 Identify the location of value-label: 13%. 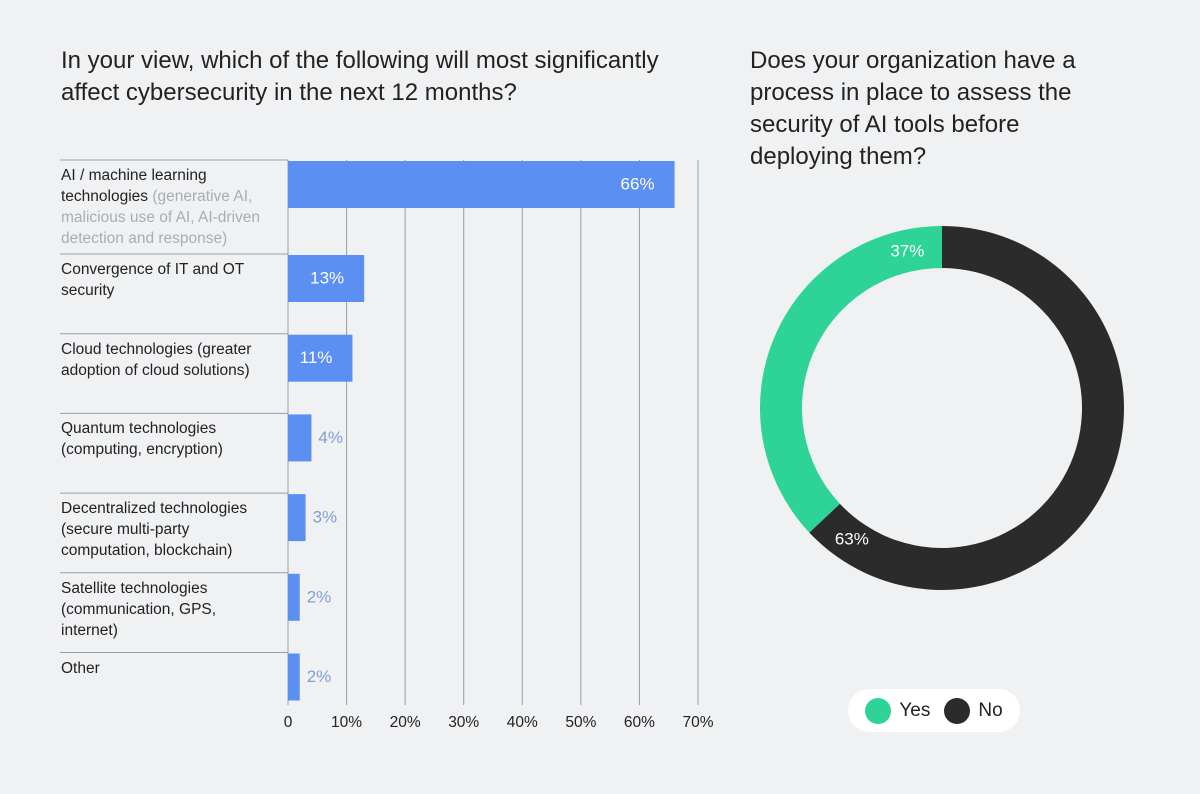
(327, 277).